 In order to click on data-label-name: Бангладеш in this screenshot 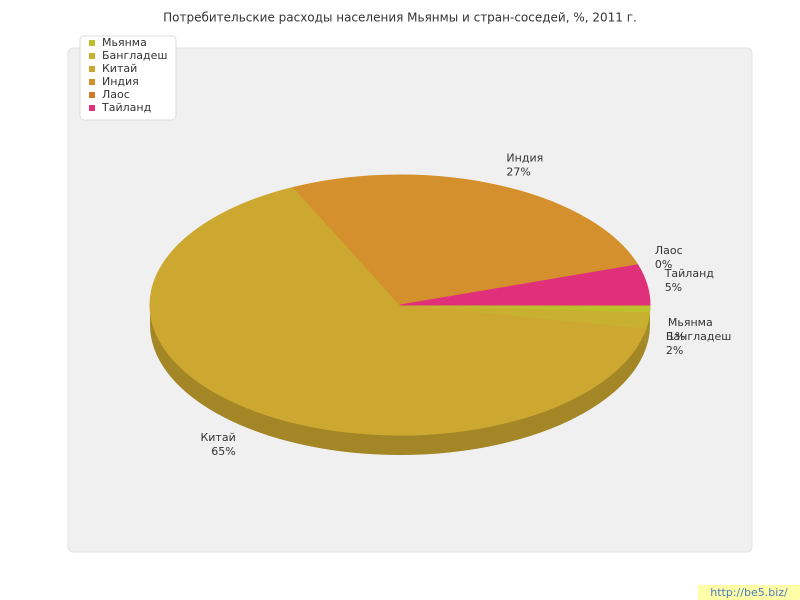, I will do `click(698, 336)`.